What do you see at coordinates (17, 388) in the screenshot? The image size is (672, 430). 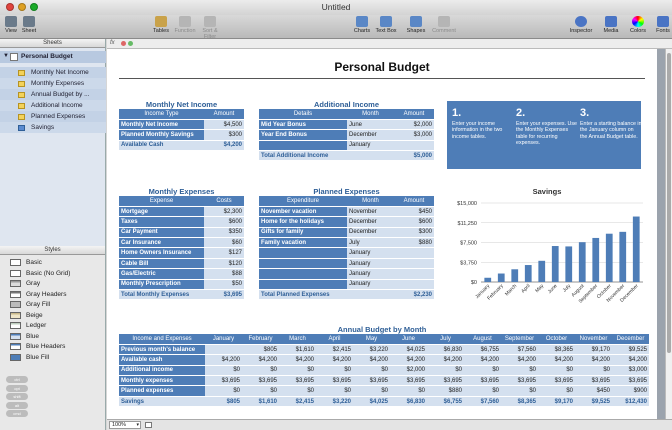 I see `format-button: opt` at bounding box center [17, 388].